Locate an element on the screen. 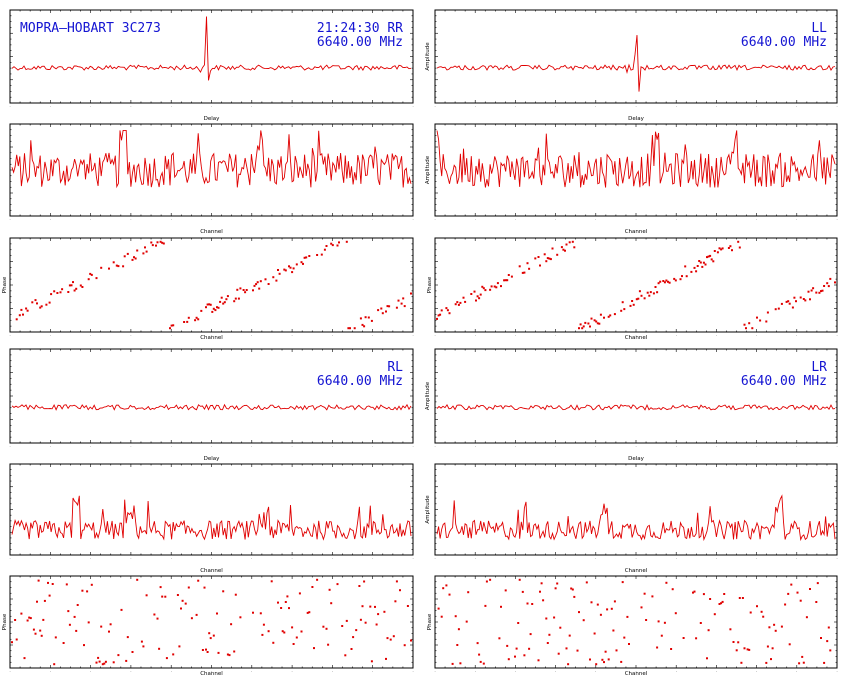 The height and width of the screenshot is (680, 850). delay-amplitude-axis-label: Amplitude is located at coordinates (428, 56).